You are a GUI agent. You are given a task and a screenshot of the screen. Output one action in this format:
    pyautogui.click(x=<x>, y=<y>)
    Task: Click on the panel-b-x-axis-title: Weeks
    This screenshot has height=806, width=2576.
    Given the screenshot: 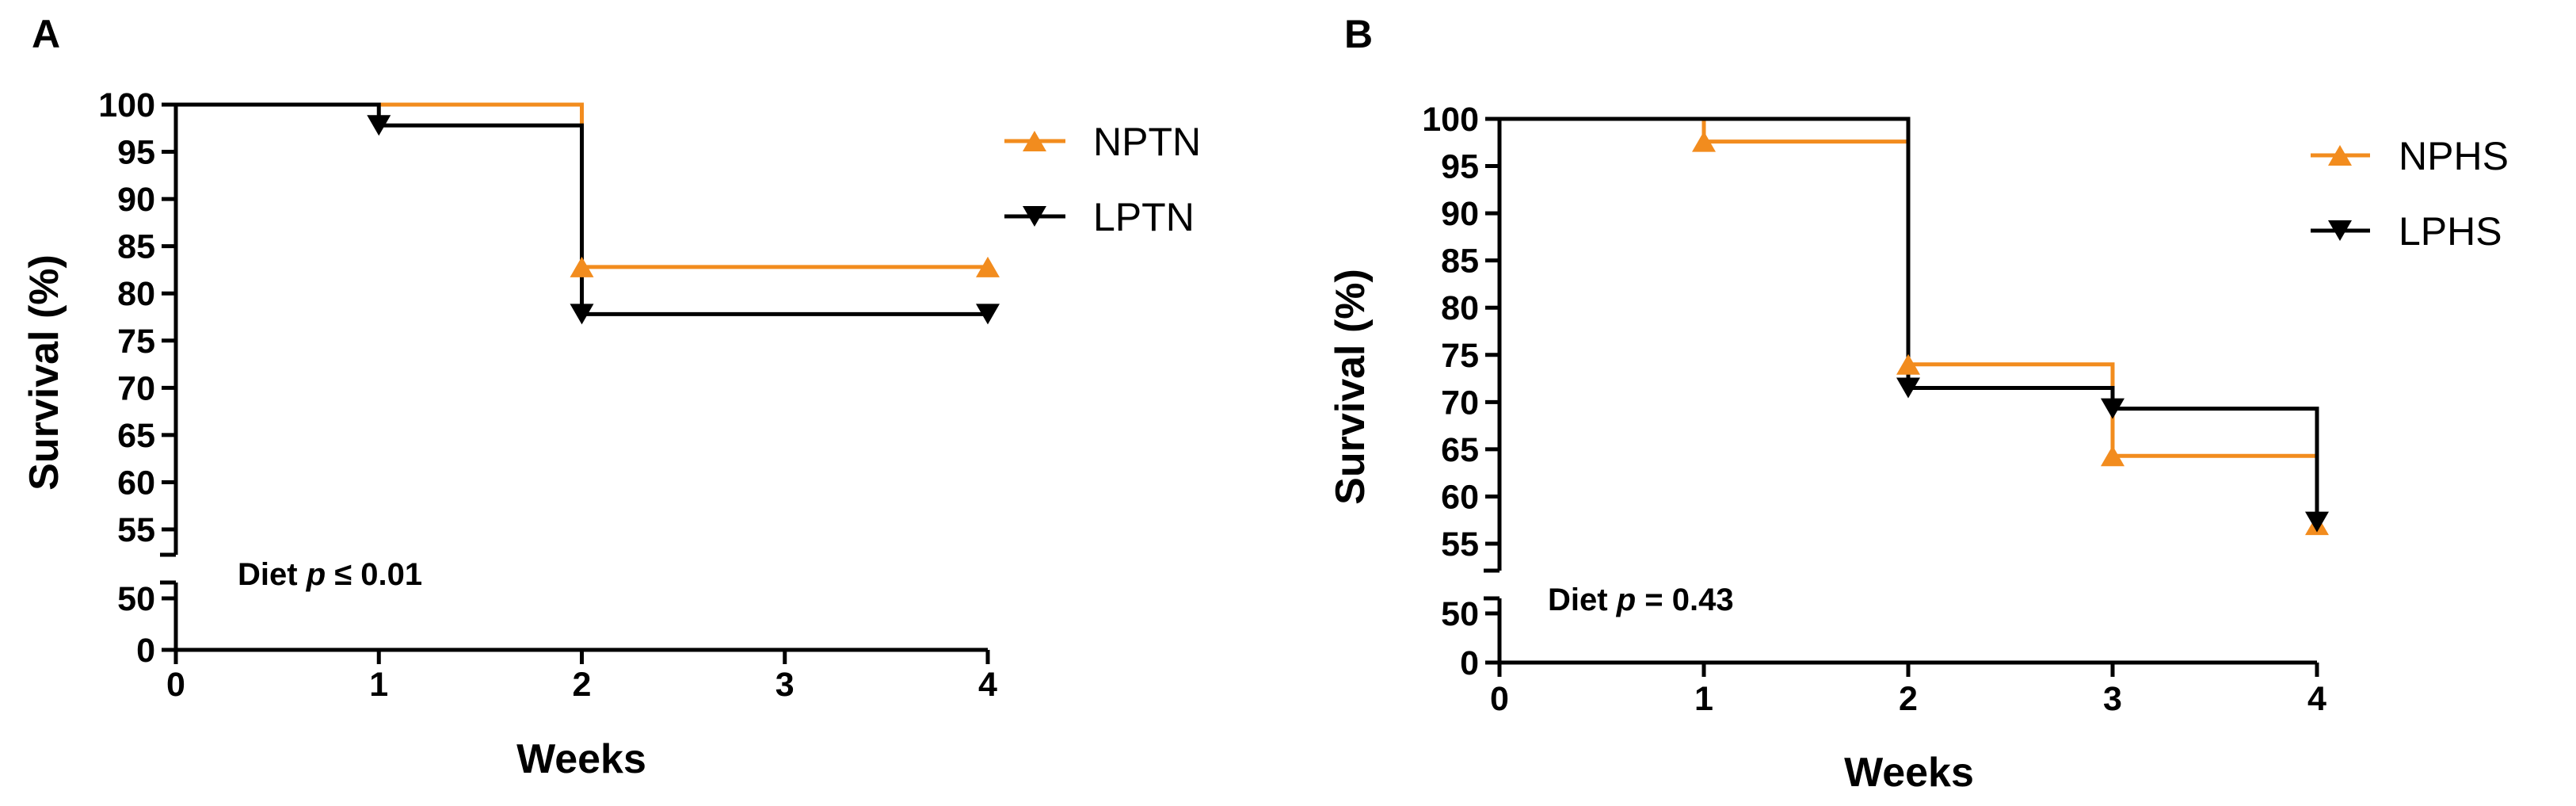 What is the action you would take?
    pyautogui.click(x=1909, y=773)
    